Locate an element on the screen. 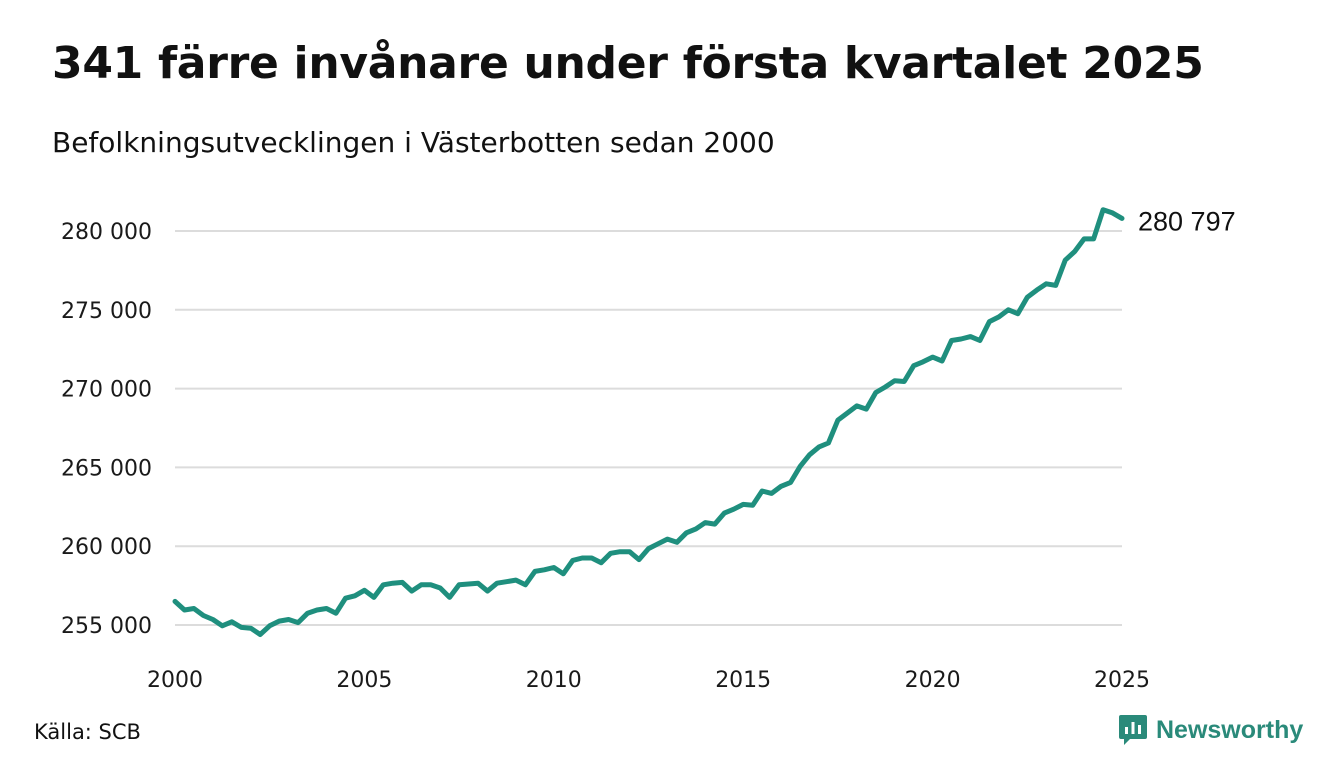 This screenshot has width=1340, height=780. brand-logo: Newsworthy is located at coordinates (1210, 730).